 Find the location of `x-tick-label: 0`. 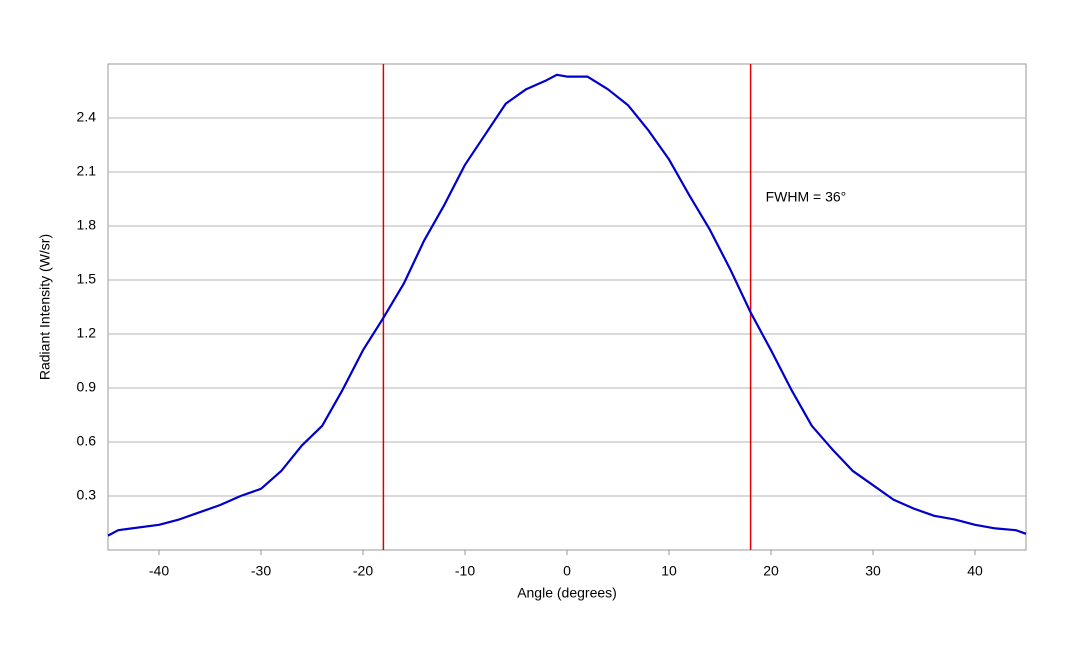

x-tick-label: 0 is located at coordinates (567, 571).